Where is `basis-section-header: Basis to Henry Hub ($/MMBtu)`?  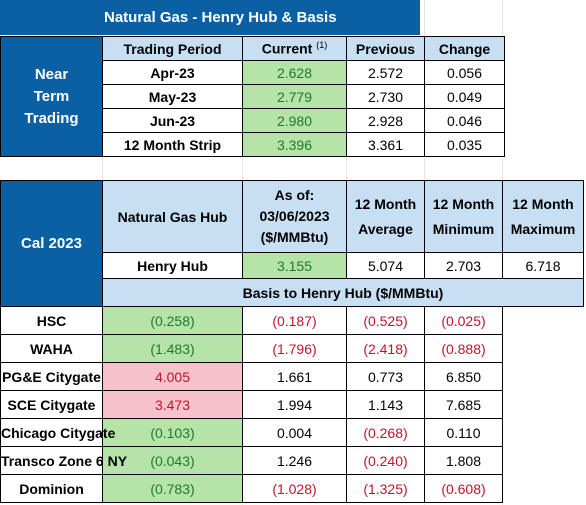
basis-section-header: Basis to Henry Hub ($/MMBtu) is located at coordinates (343, 292).